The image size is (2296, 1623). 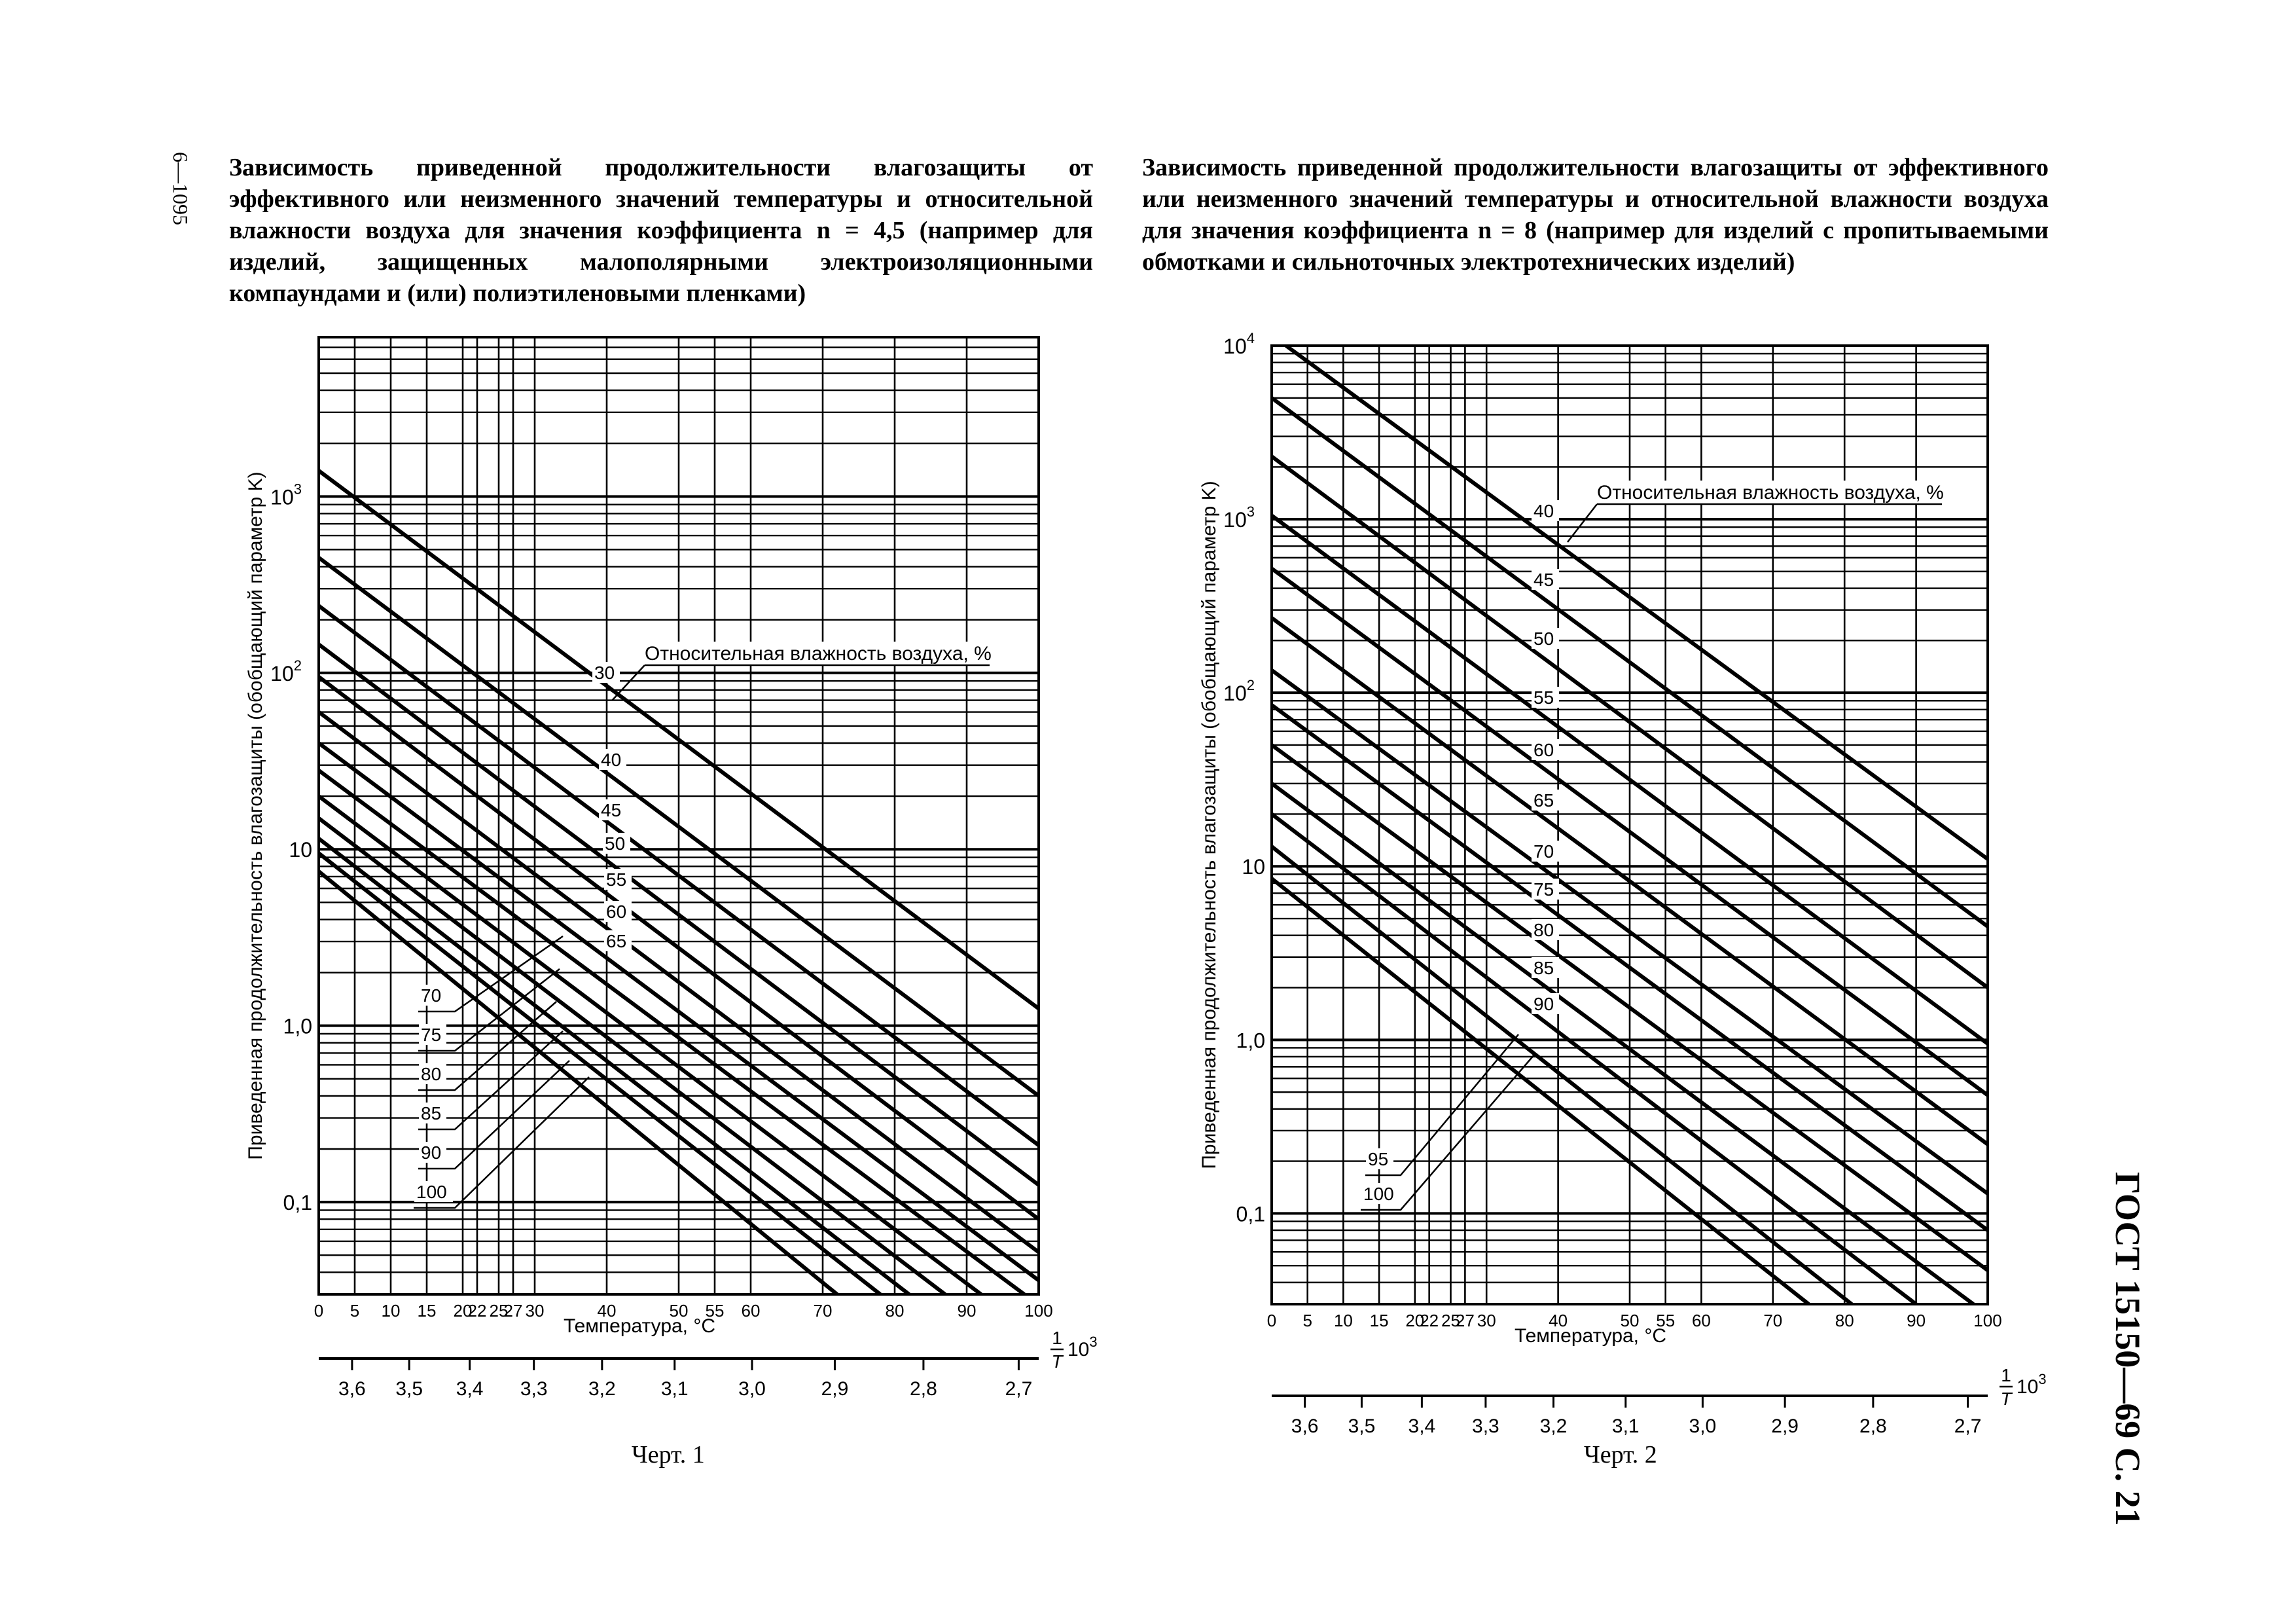 I want to click on chart-1-x-axis-title: Температура, °C, so click(x=639, y=1326).